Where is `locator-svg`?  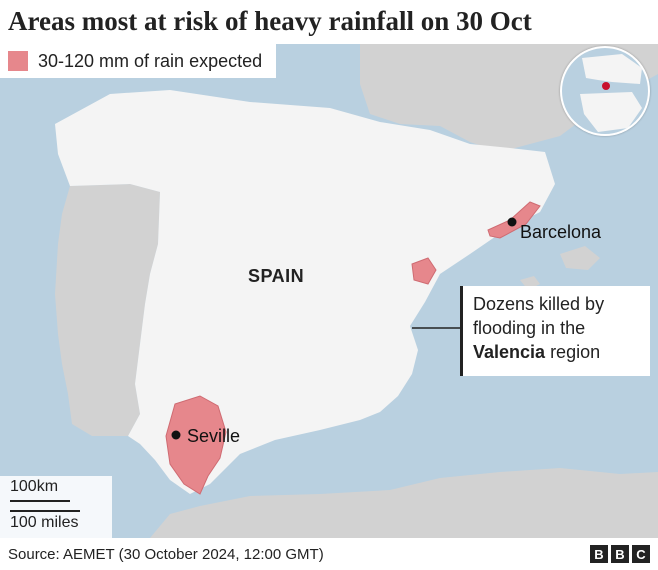 locator-svg is located at coordinates (611, 93).